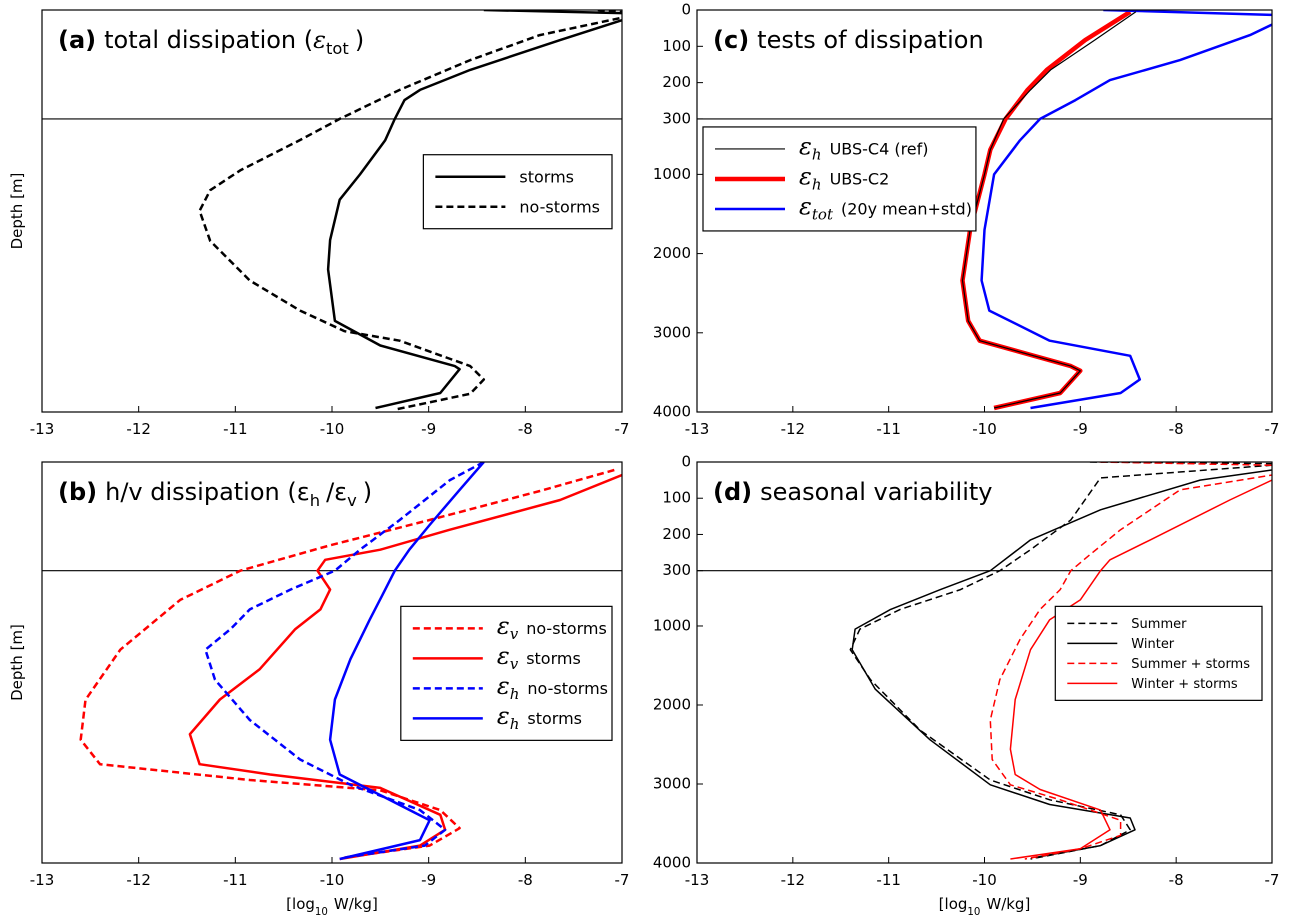 This screenshot has width=1292, height=922. I want to click on legend: storms no-storms, so click(517, 192).